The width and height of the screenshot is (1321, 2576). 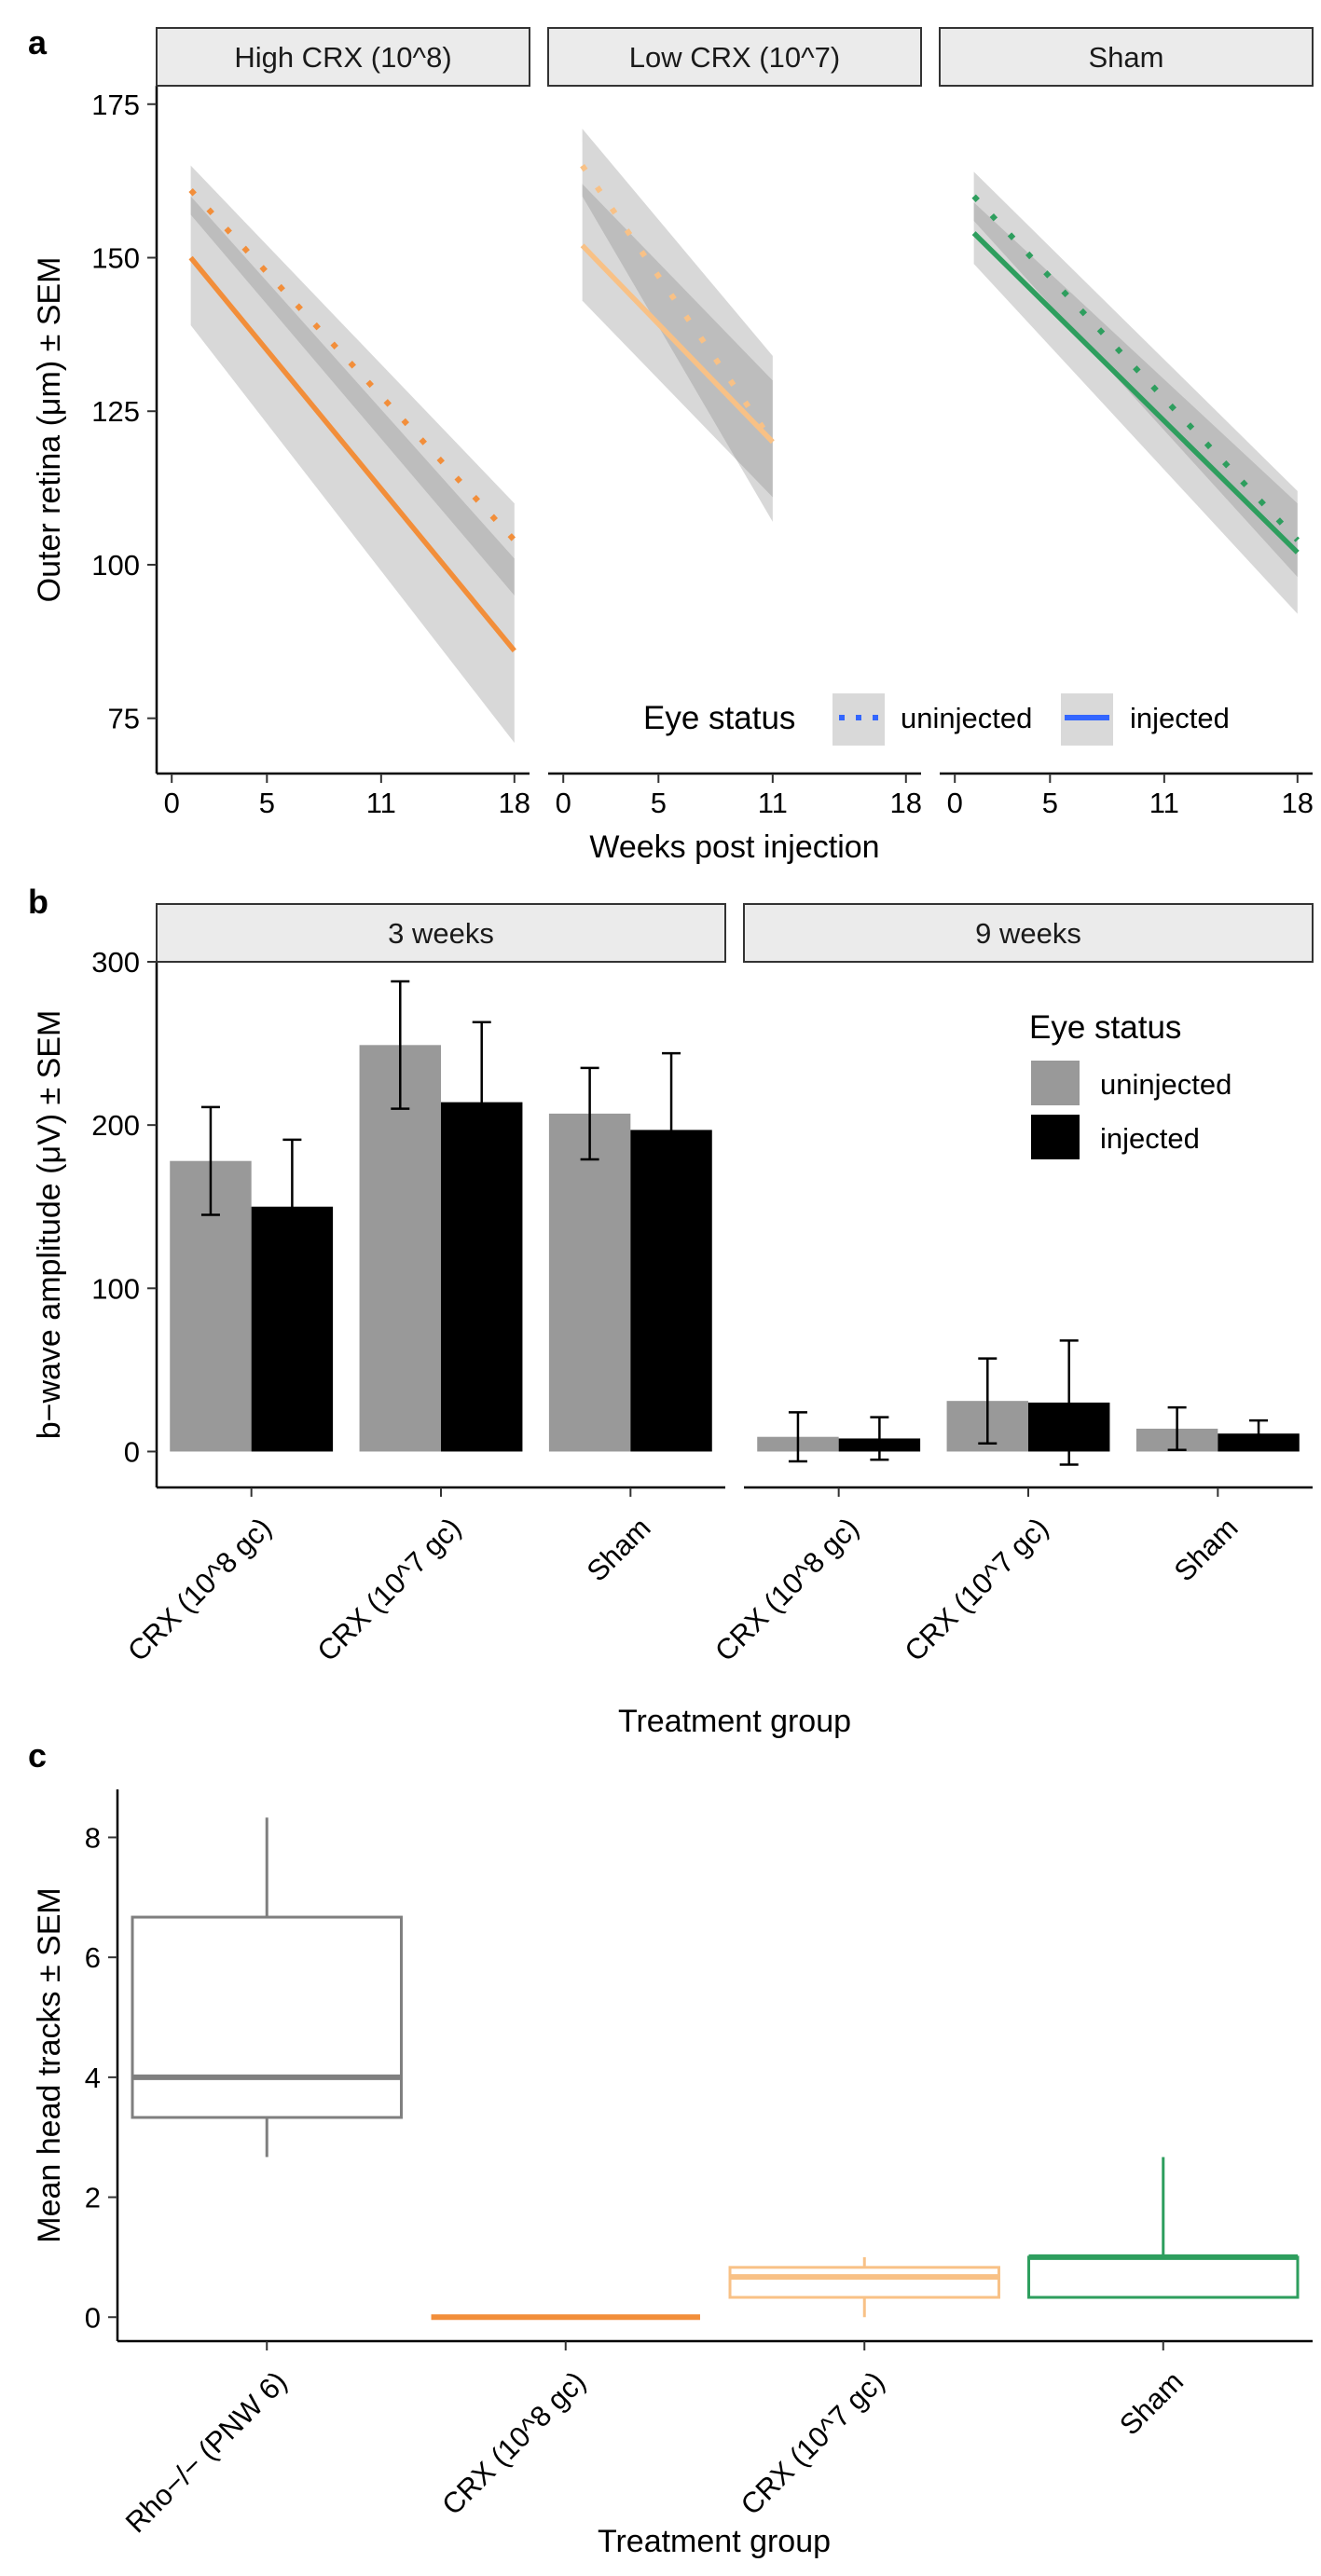 What do you see at coordinates (116, 105) in the screenshot?
I see `panel-a-y-tick-label: 175` at bounding box center [116, 105].